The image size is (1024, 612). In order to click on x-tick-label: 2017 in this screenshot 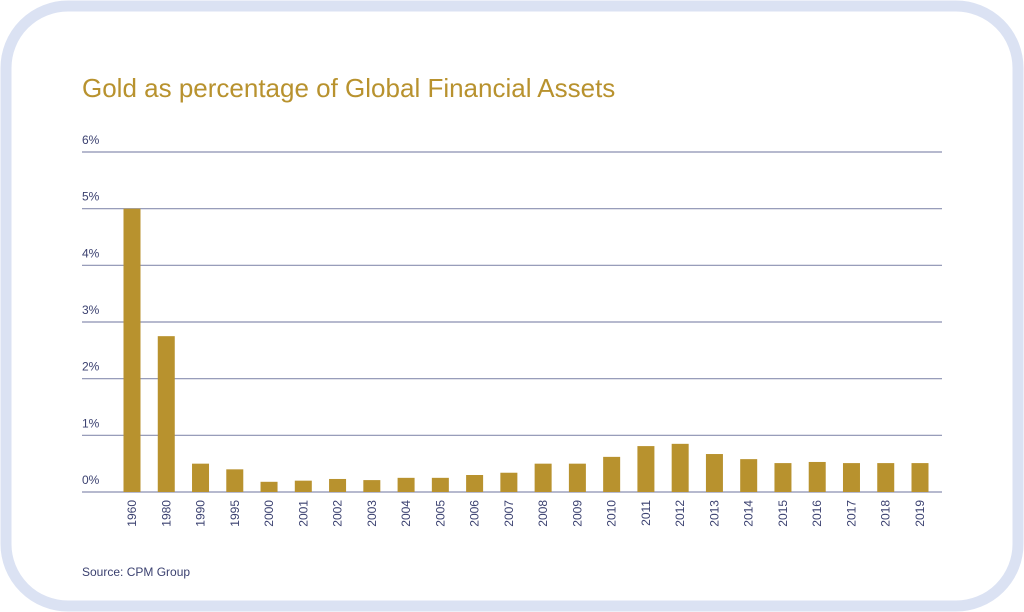, I will do `click(851, 513)`.